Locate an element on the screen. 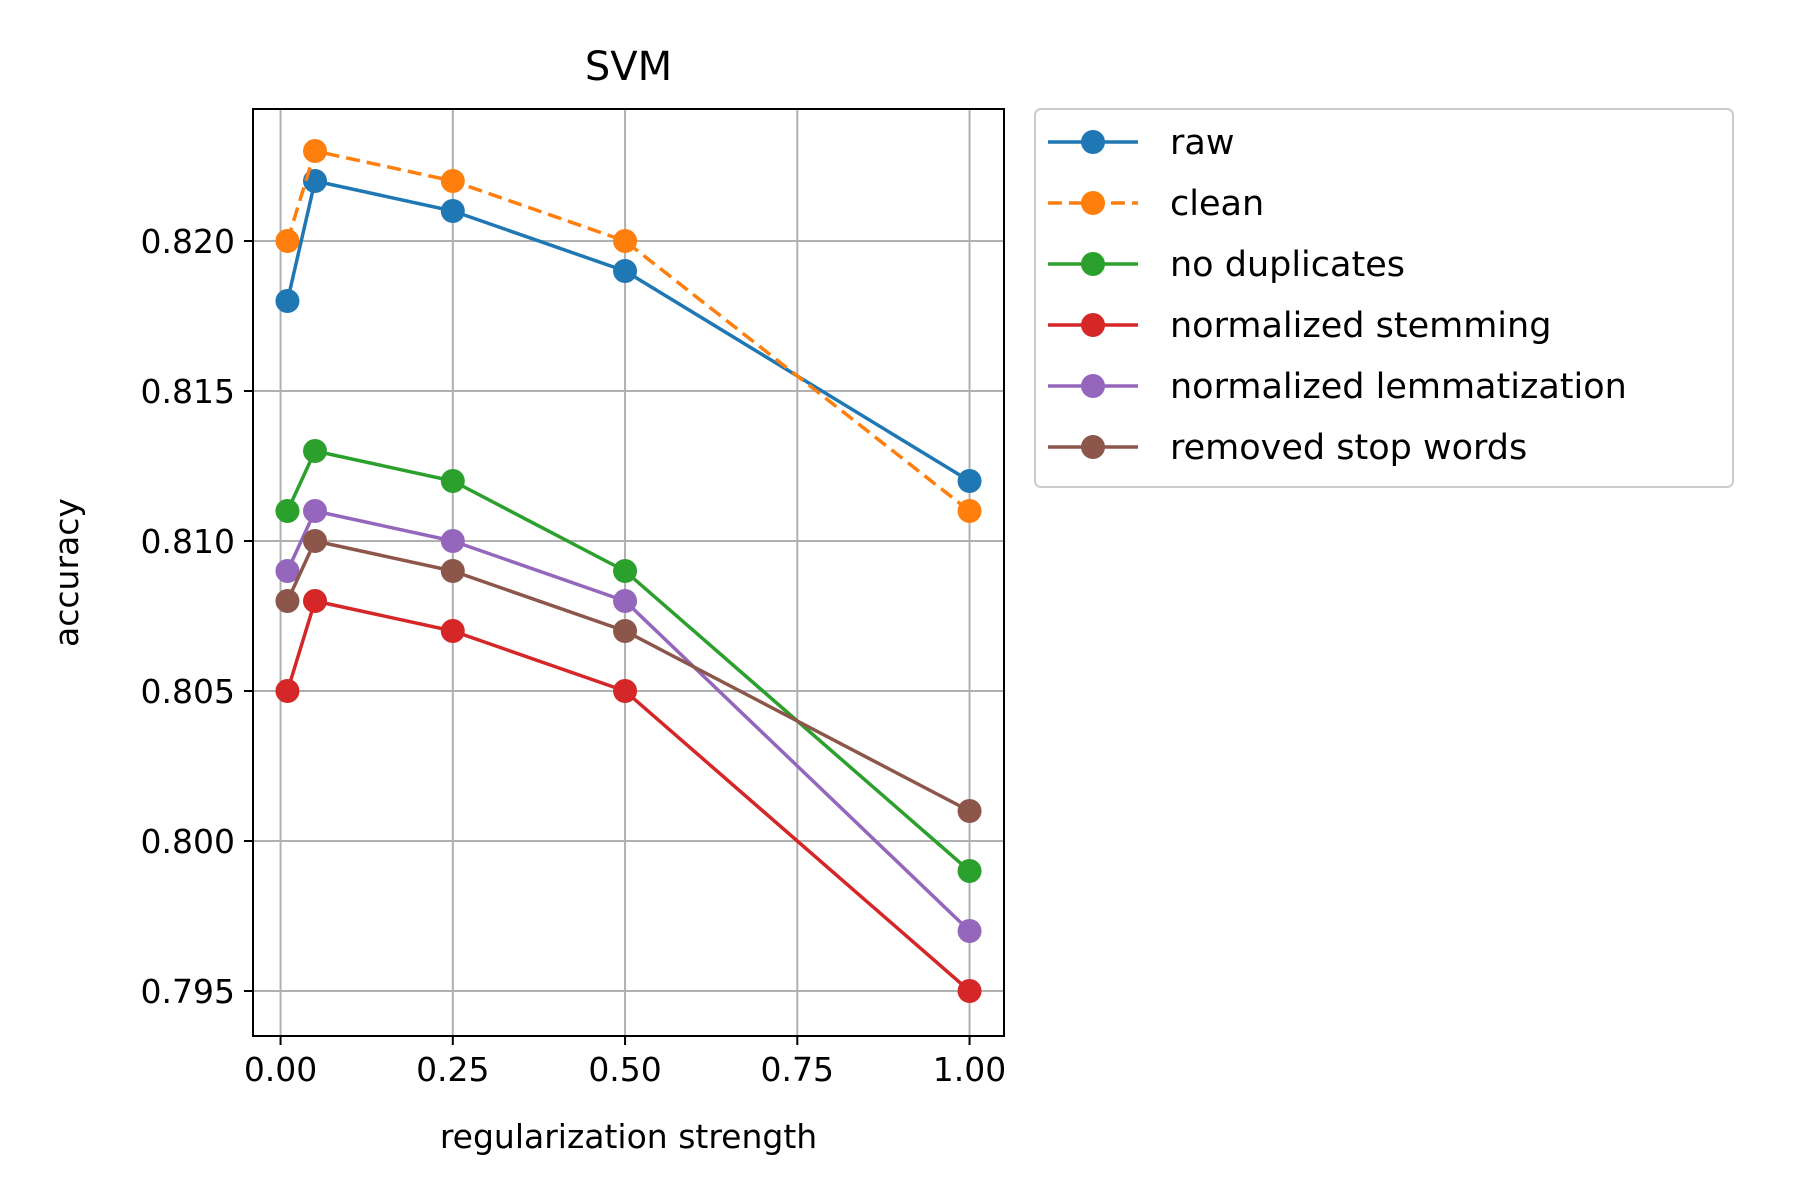  x-tick-label: 1.00 is located at coordinates (969, 1069).